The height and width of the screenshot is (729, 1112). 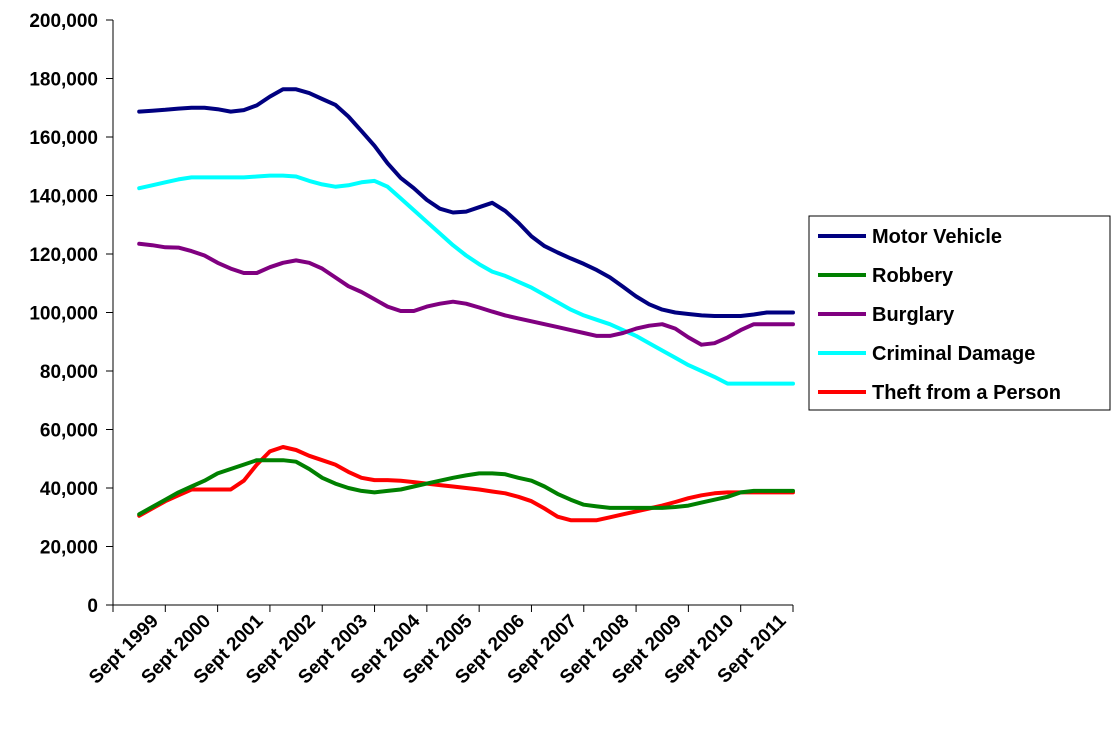 I want to click on legend-label: Robbery, so click(x=913, y=276).